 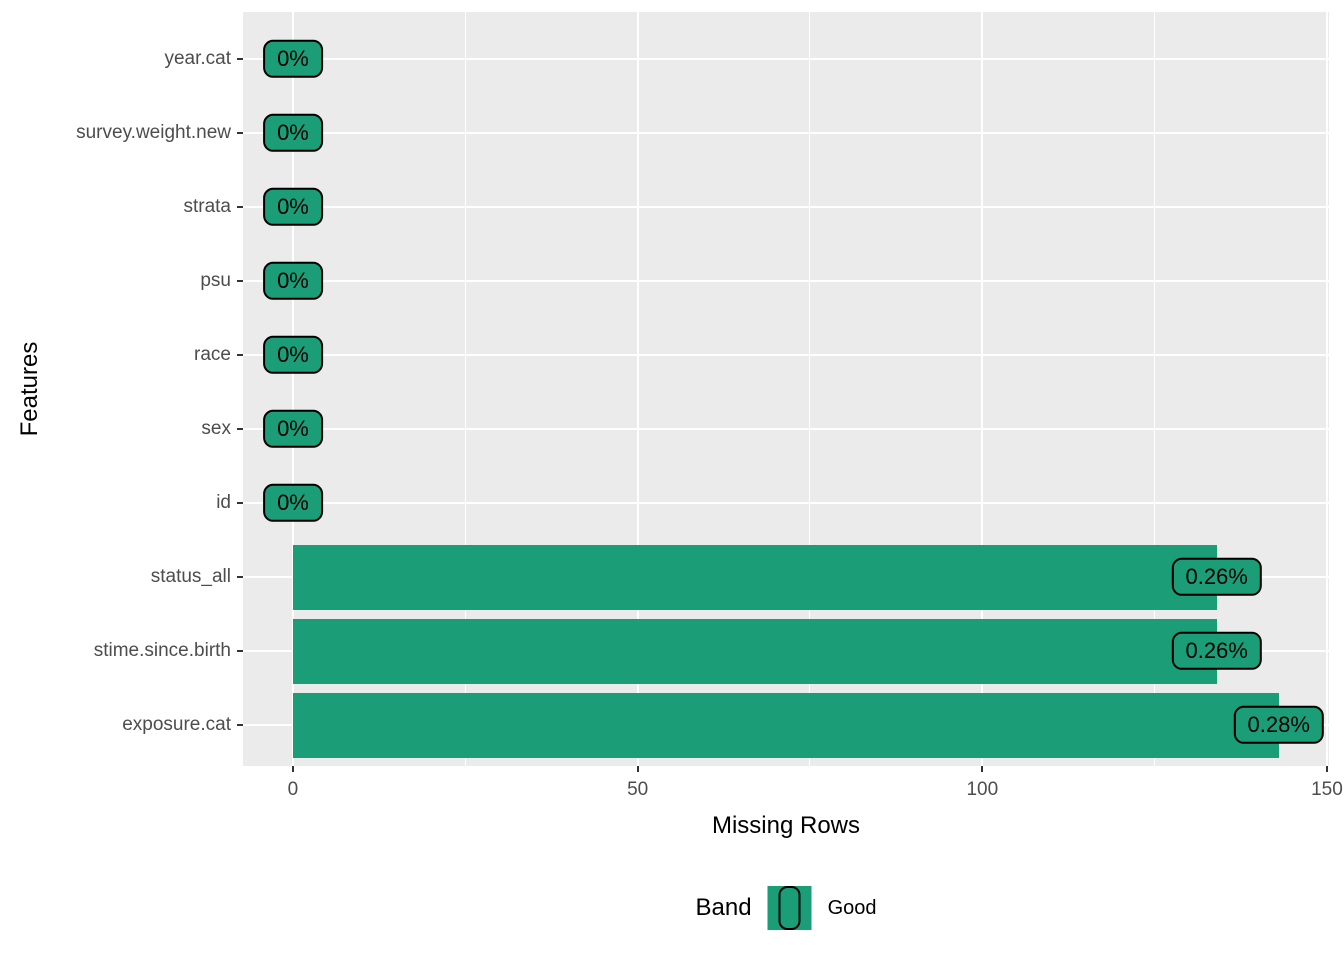 I want to click on x-axis-title: Missing Rows, so click(x=786, y=825).